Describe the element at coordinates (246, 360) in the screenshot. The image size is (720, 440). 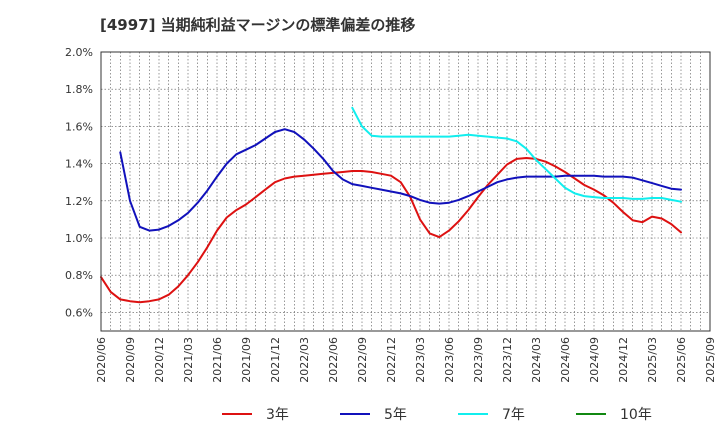
I see `x-tick-label: 2021/09` at that location.